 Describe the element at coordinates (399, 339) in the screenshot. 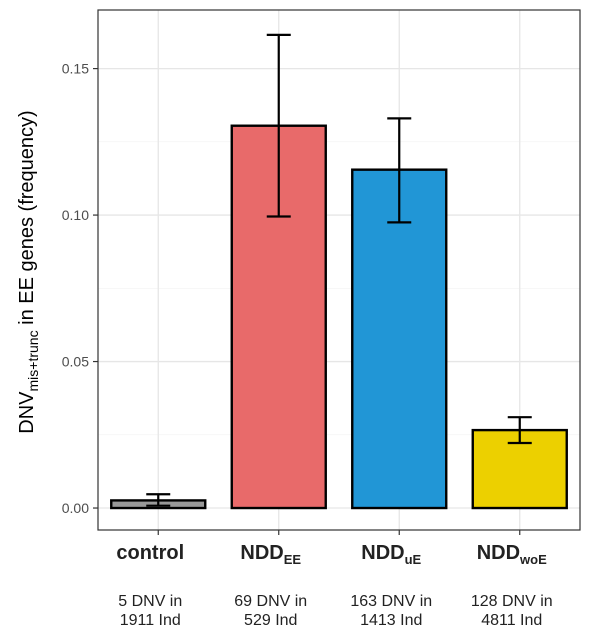

I see `bar` at that location.